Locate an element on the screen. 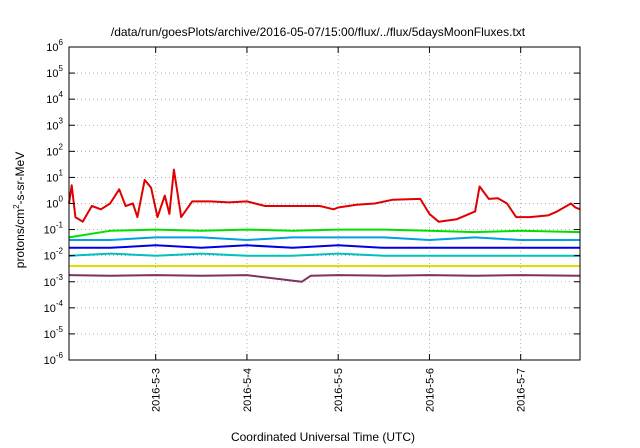 The image size is (640, 448). y-tick-label: 10⁻¹ is located at coordinates (54, 229).